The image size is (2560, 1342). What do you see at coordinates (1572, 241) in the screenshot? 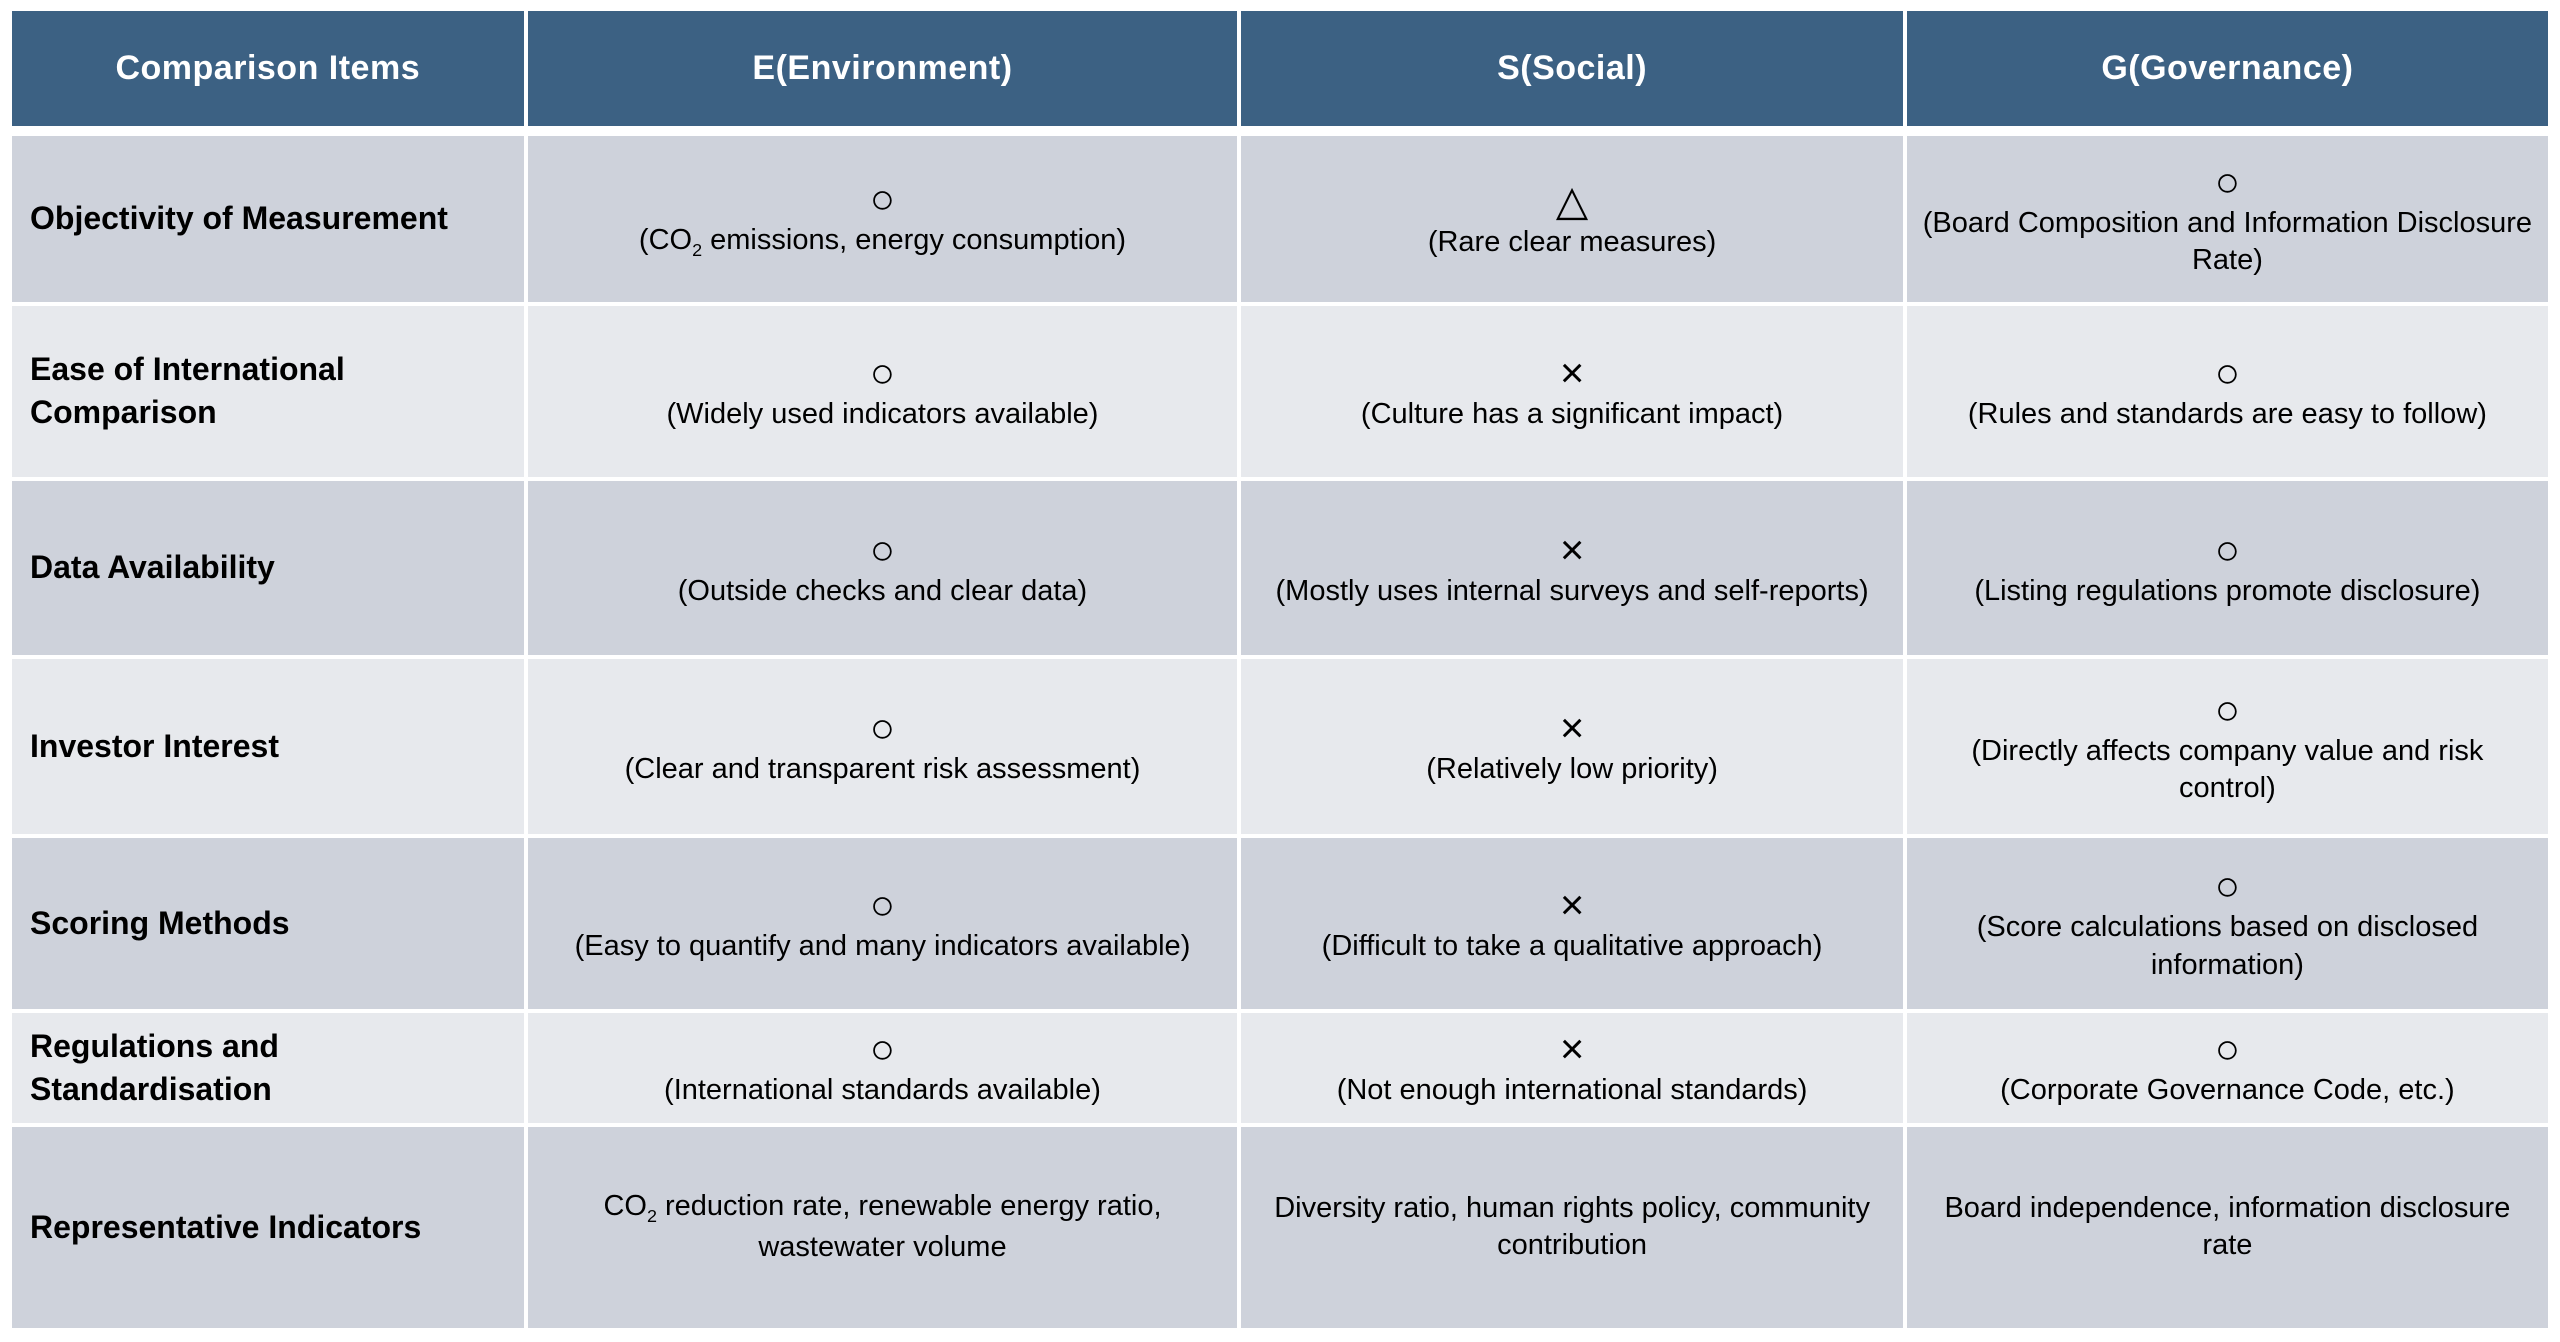
I see `cell-text: (Rare clear measures)` at bounding box center [1572, 241].